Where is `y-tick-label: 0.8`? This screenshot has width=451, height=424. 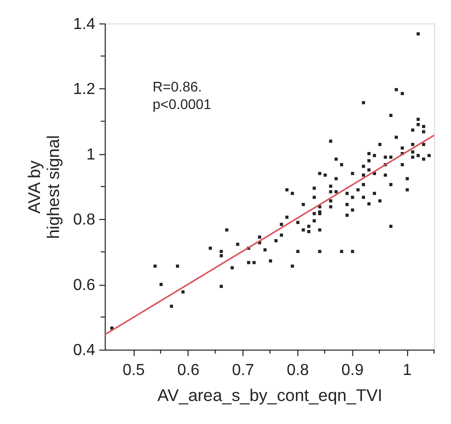
y-tick-label: 0.8 is located at coordinates (84, 220).